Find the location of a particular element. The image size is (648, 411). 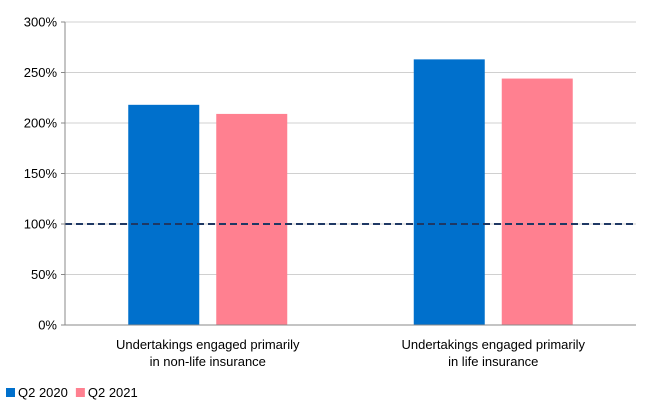

y-tick-label: 0% is located at coordinates (47, 325).